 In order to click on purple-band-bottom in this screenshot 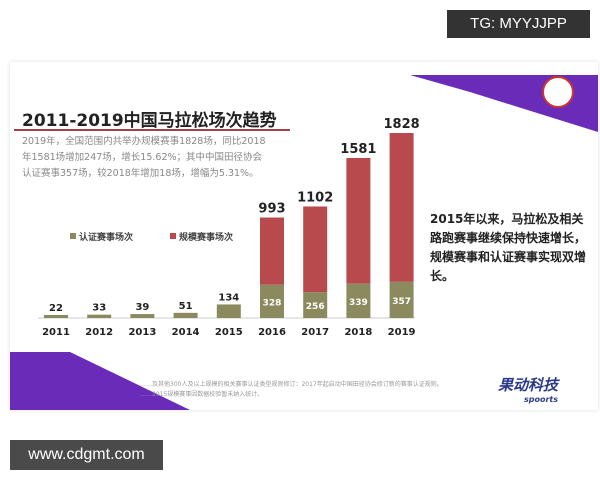, I will do `click(100, 381)`.